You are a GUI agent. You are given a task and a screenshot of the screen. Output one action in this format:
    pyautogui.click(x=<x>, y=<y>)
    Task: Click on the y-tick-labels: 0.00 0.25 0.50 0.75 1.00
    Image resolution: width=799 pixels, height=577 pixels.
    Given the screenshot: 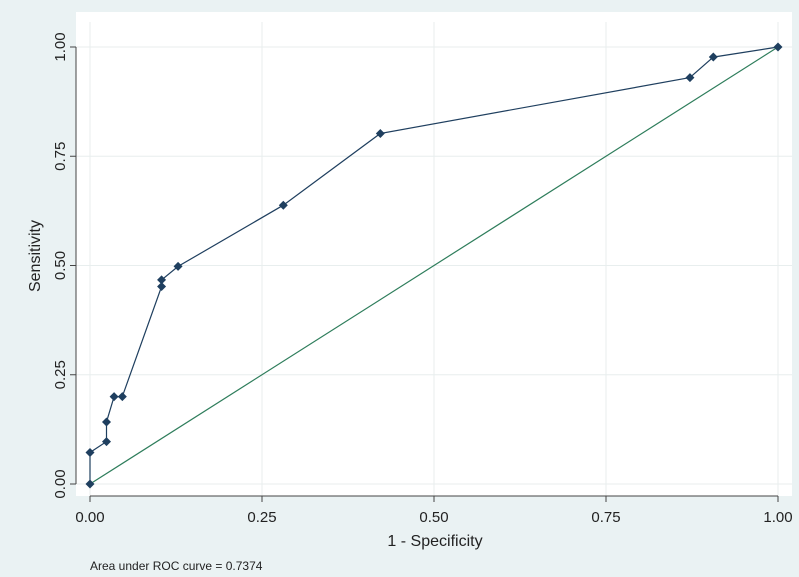 What is the action you would take?
    pyautogui.click(x=60, y=265)
    